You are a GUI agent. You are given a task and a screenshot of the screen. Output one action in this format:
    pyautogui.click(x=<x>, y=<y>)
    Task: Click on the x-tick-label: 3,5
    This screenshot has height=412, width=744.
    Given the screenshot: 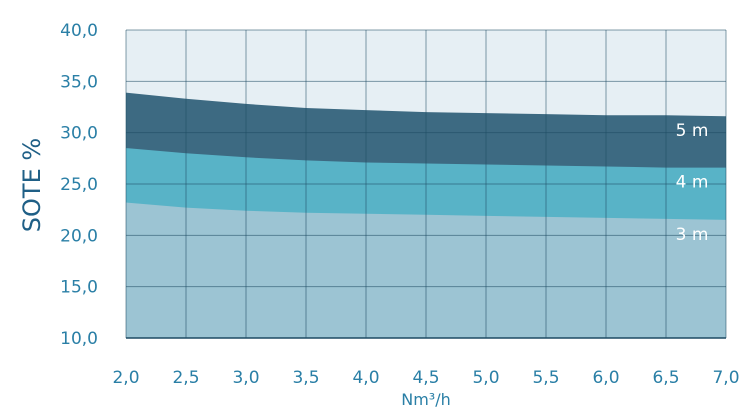 What is the action you would take?
    pyautogui.click(x=305, y=378)
    